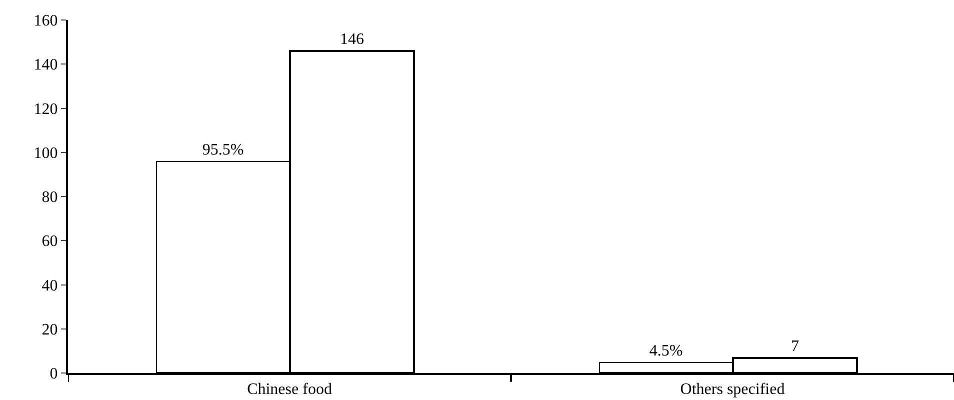 Image resolution: width=954 pixels, height=400 pixels. What do you see at coordinates (50, 285) in the screenshot?
I see `y-tick-label: 40` at bounding box center [50, 285].